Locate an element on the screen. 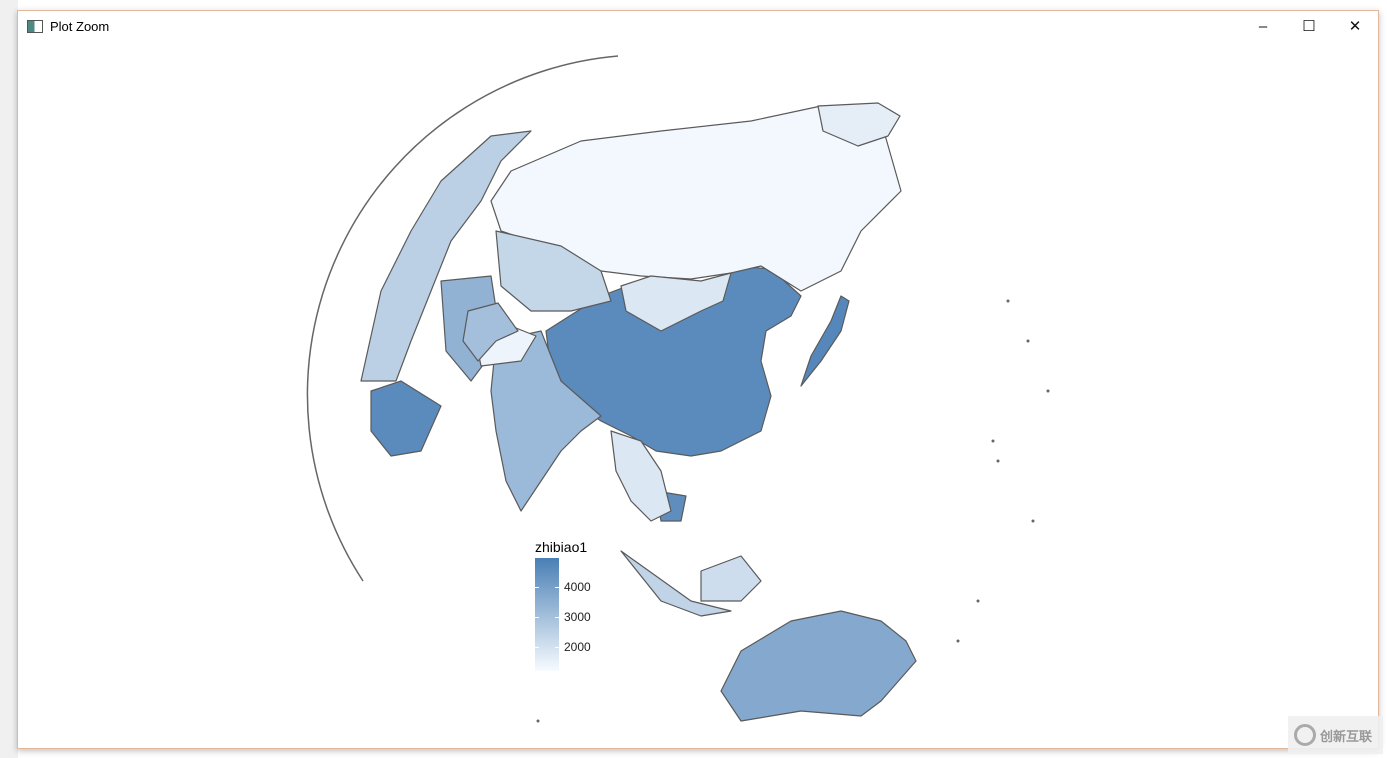 The image size is (1387, 758). watermark-text: 创新互联 is located at coordinates (1346, 736).